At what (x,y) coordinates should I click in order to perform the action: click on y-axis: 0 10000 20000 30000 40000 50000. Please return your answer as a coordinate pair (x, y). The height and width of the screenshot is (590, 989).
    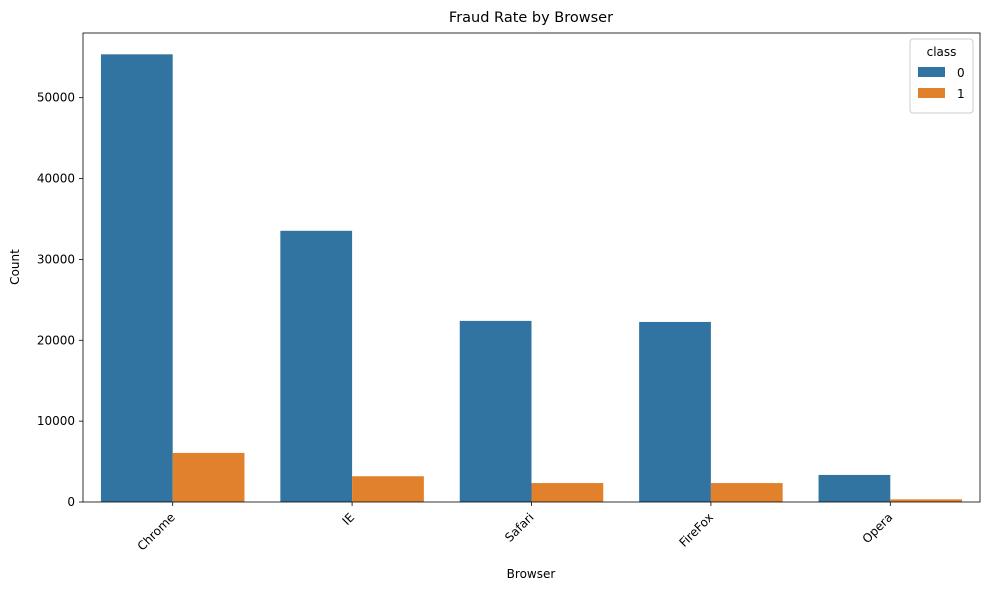
    Looking at the image, I should click on (60, 300).